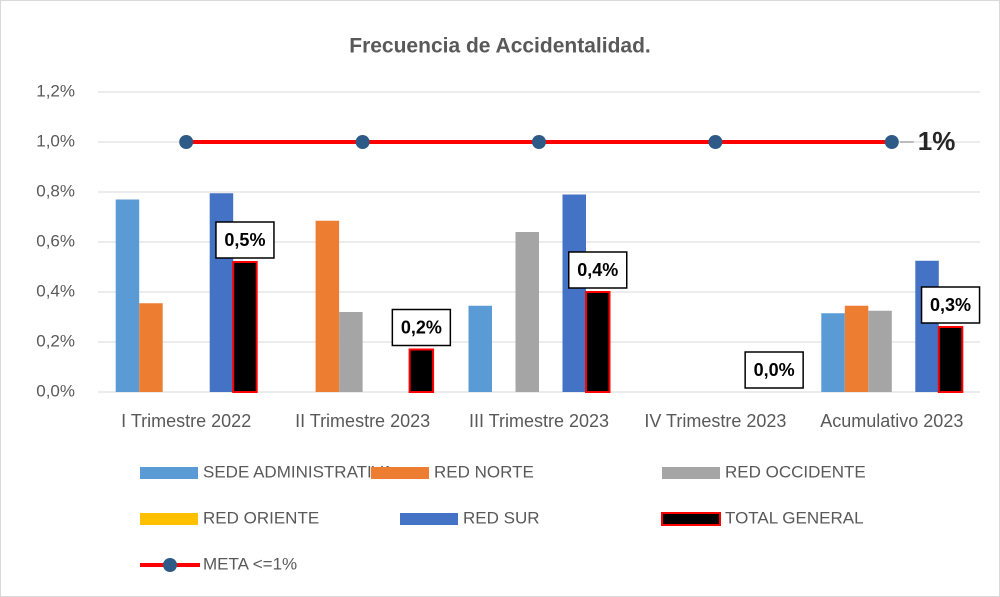 Image resolution: width=1000 pixels, height=597 pixels. I want to click on data-label: 0,2%, so click(421, 327).